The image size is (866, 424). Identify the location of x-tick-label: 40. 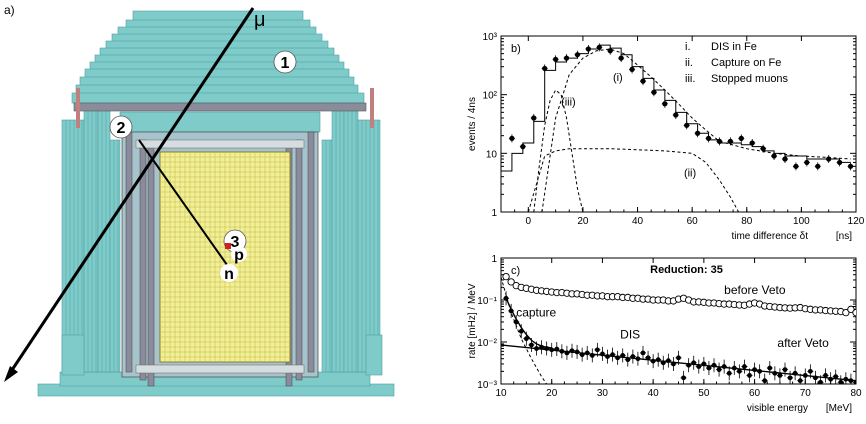
(638, 221).